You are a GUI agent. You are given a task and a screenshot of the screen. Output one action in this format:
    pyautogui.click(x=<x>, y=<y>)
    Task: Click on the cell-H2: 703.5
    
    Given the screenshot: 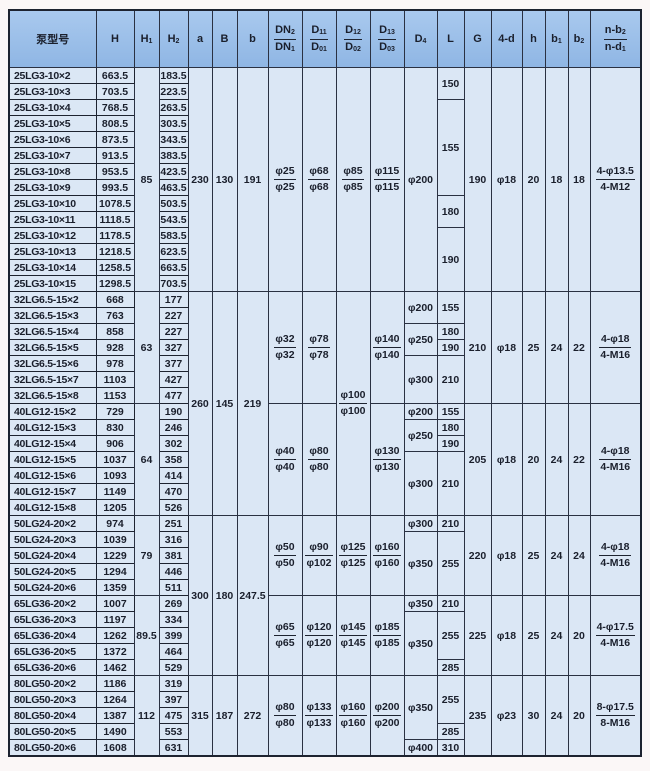 What is the action you would take?
    pyautogui.click(x=173, y=283)
    